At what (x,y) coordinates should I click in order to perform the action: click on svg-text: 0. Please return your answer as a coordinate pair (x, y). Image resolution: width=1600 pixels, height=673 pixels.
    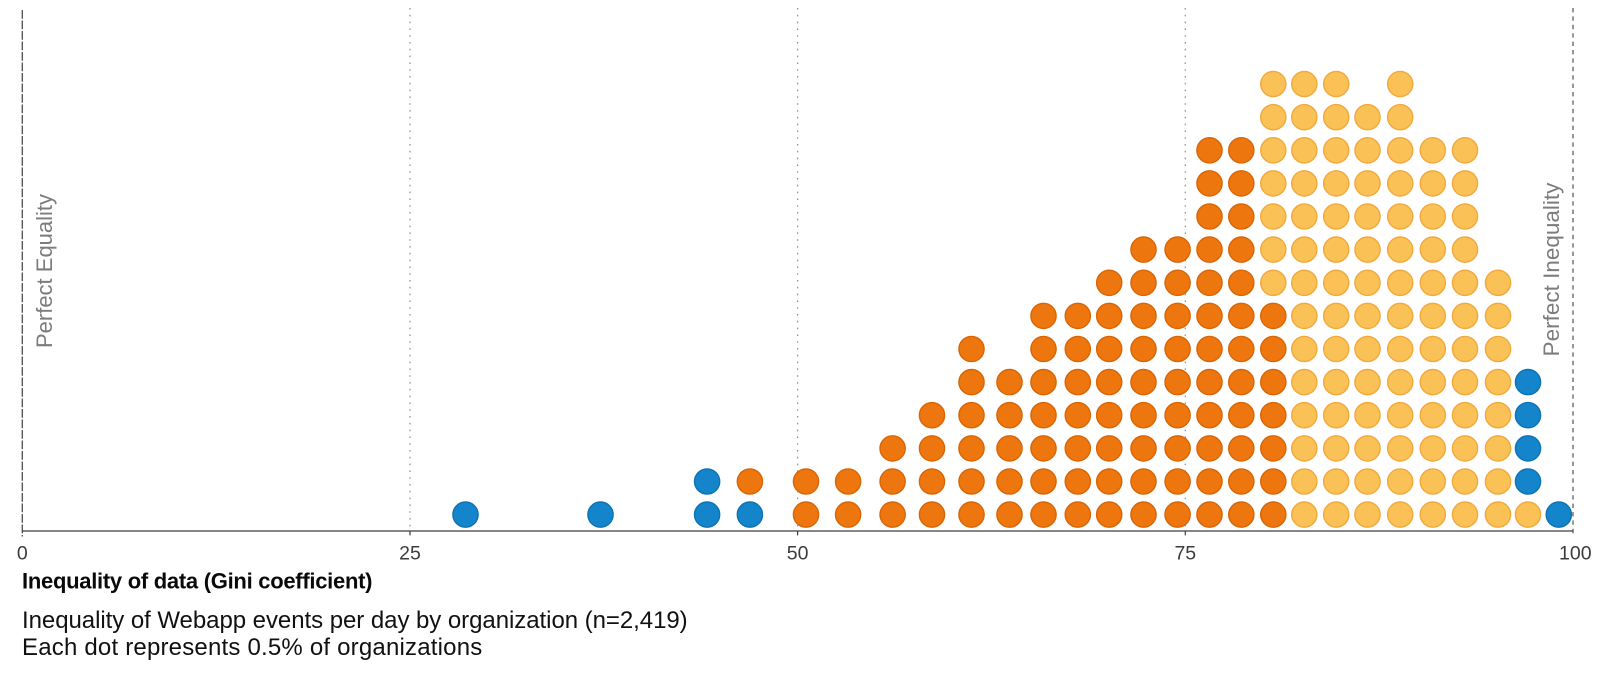
    Looking at the image, I should click on (22, 554).